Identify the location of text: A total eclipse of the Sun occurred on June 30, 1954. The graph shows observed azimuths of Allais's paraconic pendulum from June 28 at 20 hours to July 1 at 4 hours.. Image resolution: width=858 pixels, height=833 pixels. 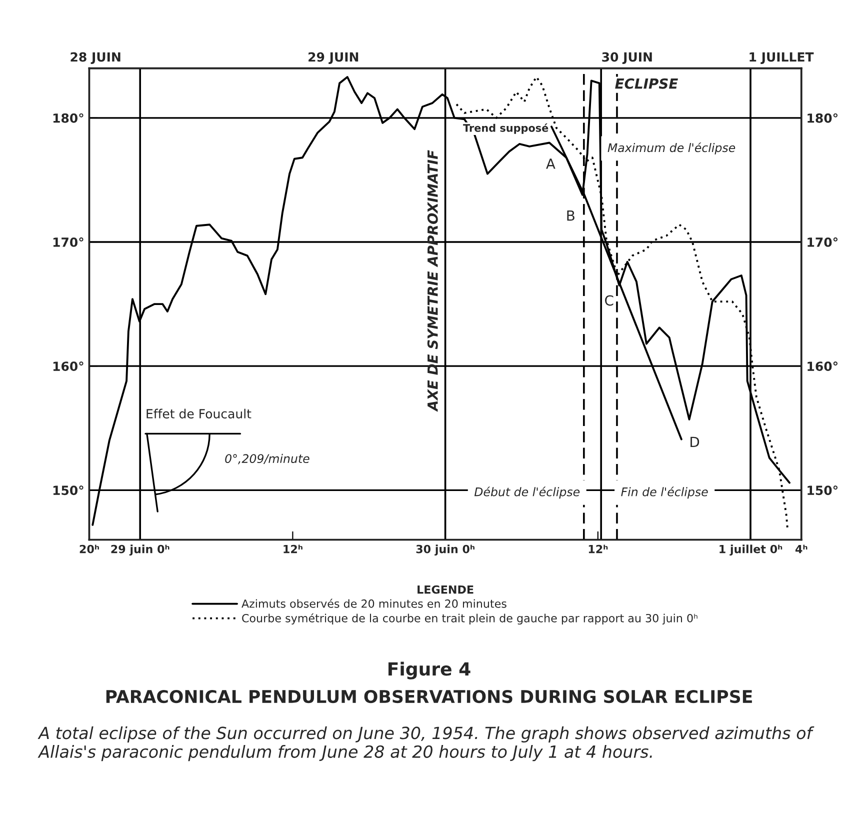
(426, 744).